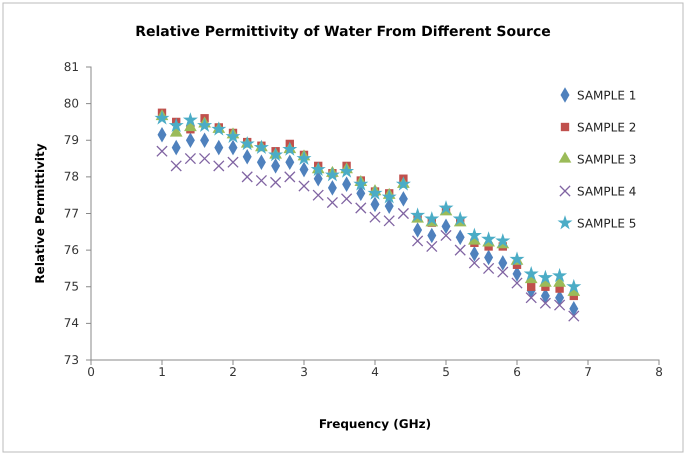 The width and height of the screenshot is (686, 455). Describe the element at coordinates (606, 95) in the screenshot. I see `legend-label: SAMPLE 1` at that location.